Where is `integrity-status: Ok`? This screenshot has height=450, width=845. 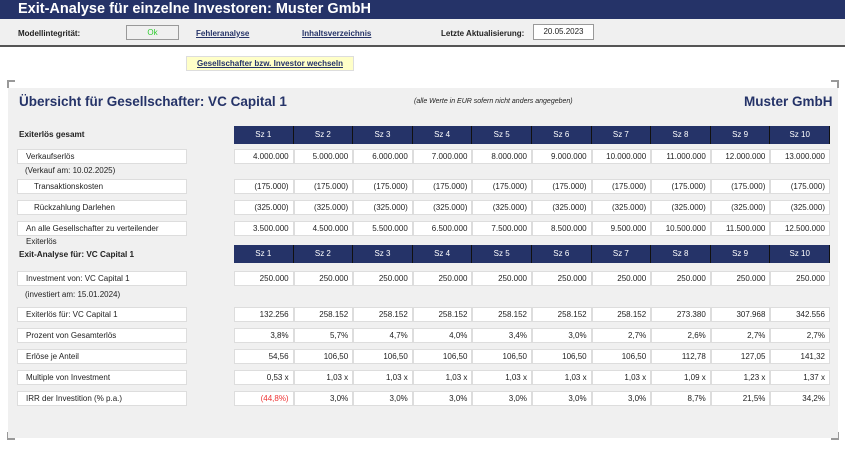 integrity-status: Ok is located at coordinates (152, 32).